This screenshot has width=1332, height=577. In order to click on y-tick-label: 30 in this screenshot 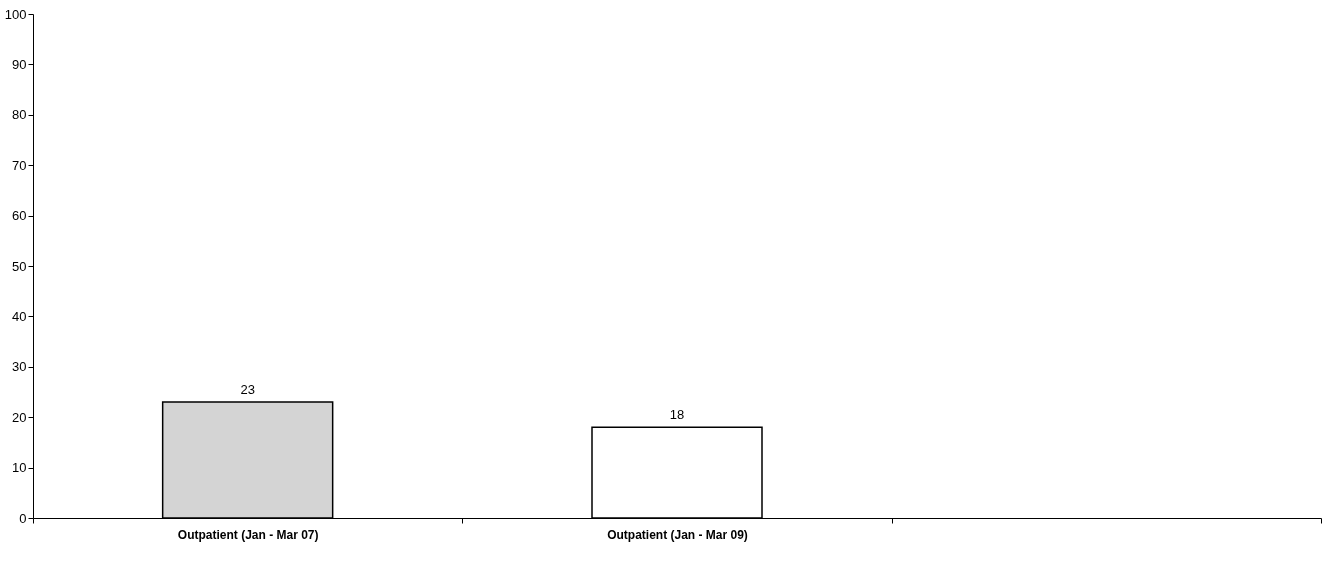, I will do `click(19, 367)`.